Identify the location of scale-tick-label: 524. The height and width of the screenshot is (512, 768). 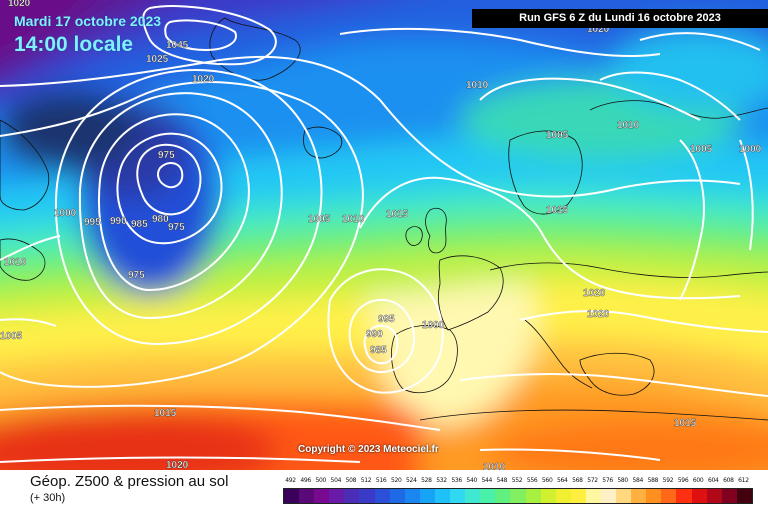
(411, 480).